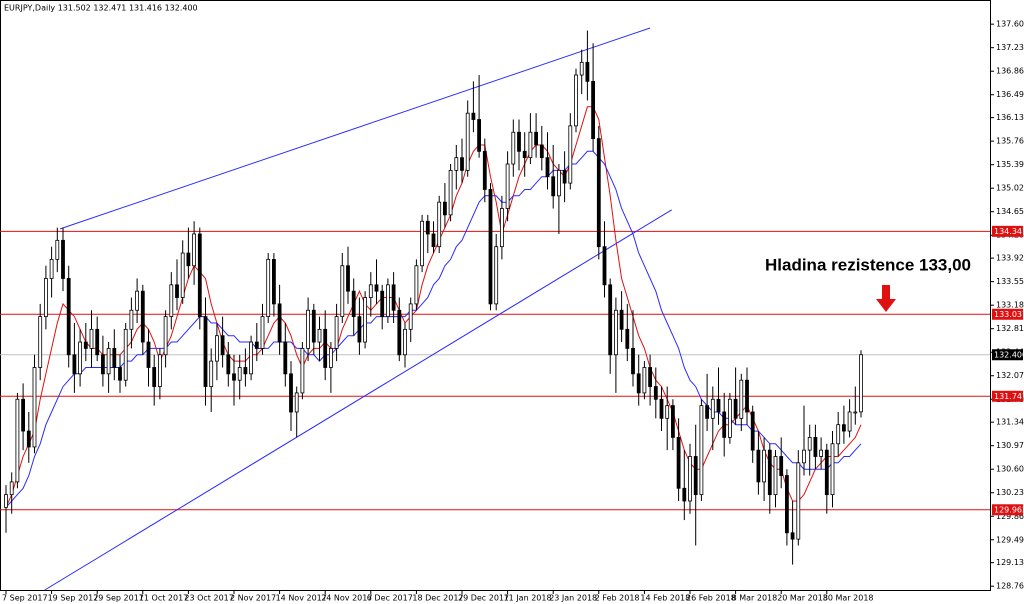 The image size is (1024, 604). What do you see at coordinates (1009, 231) in the screenshot?
I see `level-badge-label: 134.341` at bounding box center [1009, 231].